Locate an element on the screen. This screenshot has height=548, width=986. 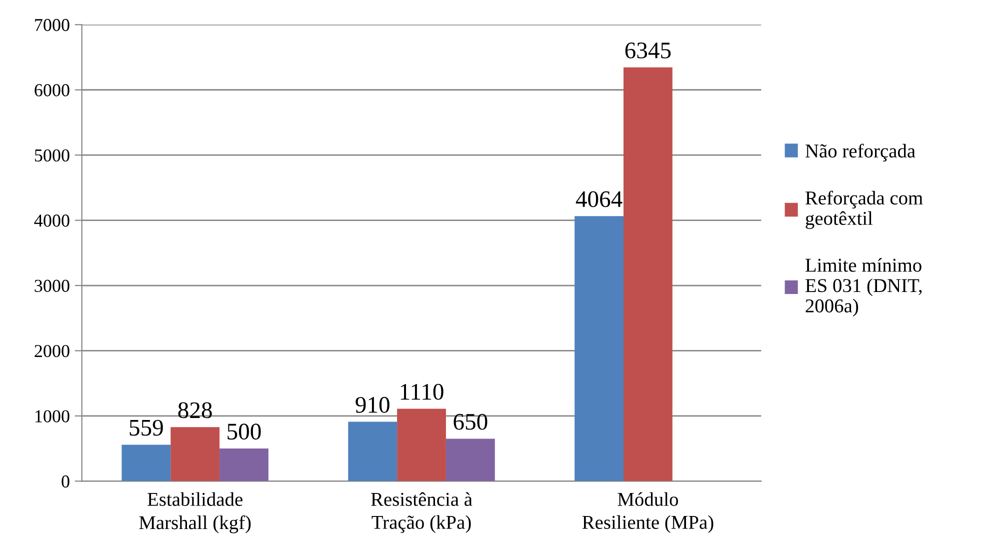
y-tick-label: 2000 is located at coordinates (52, 351).